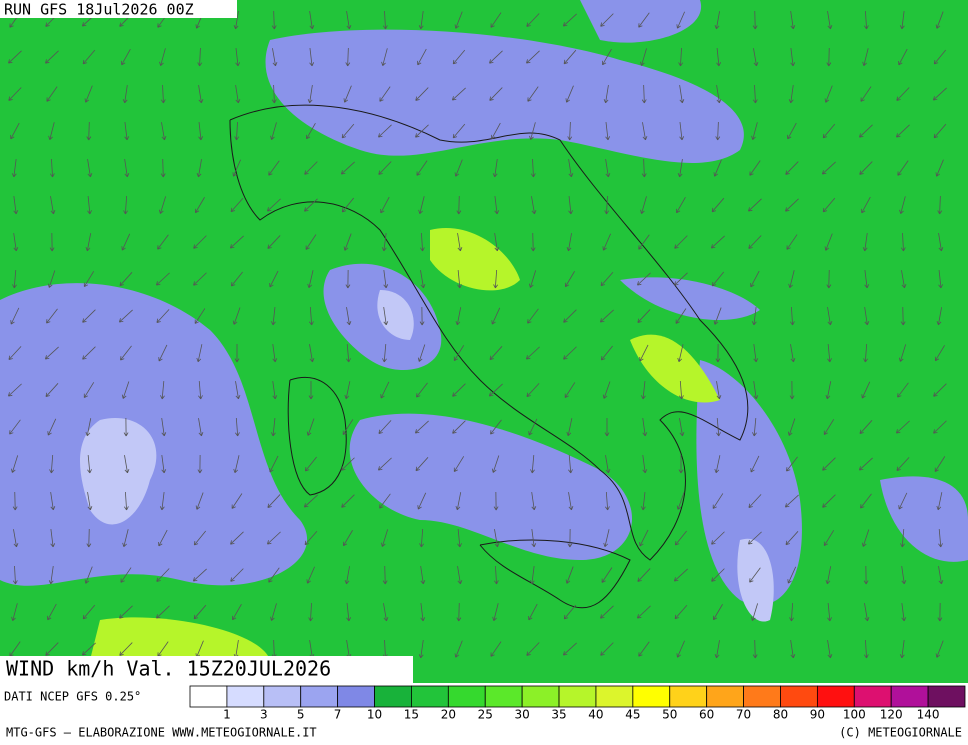  I want to click on legend-level: 90, so click(817, 715).